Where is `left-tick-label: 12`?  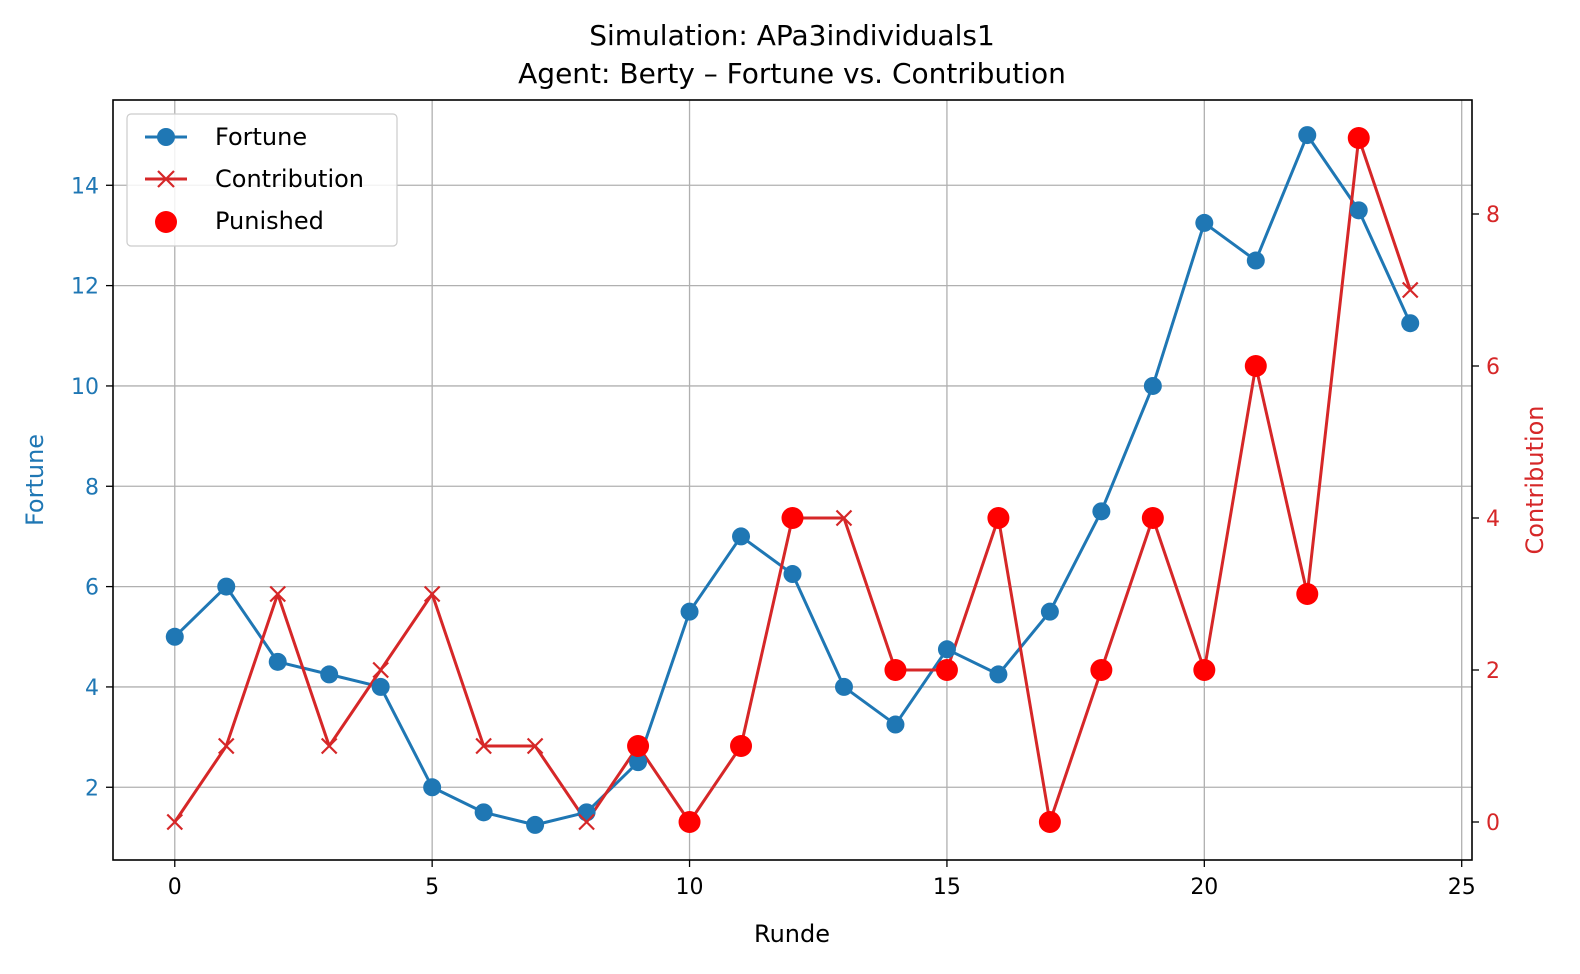
left-tick-label: 12 is located at coordinates (85, 287).